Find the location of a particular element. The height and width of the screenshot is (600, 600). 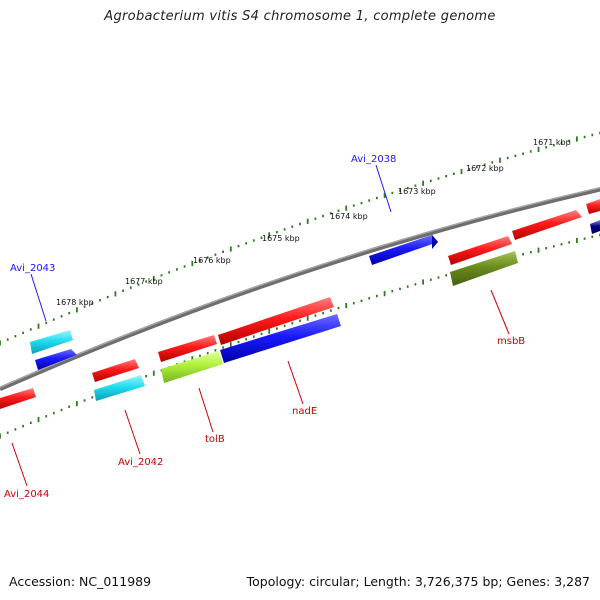

gene-nadE-arrow is located at coordinates (280, 338).